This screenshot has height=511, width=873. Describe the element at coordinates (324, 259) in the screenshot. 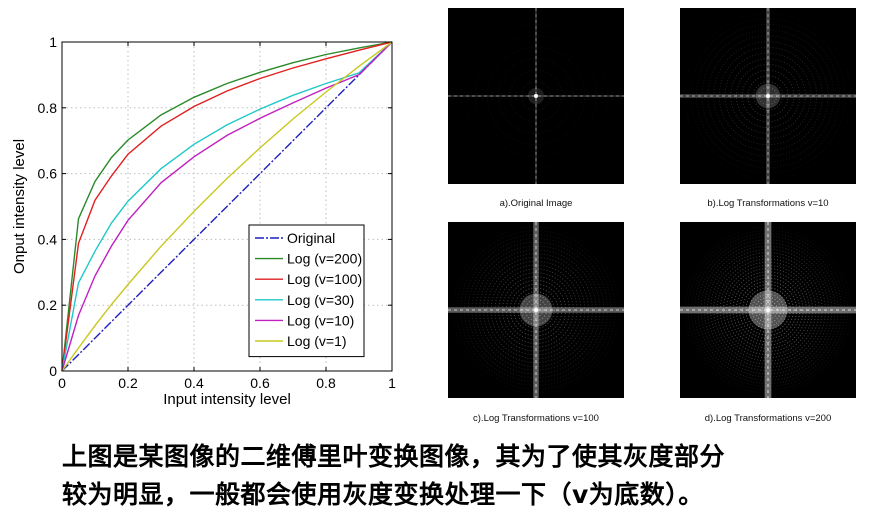

I see `legend-entry: Log (v=200)` at that location.